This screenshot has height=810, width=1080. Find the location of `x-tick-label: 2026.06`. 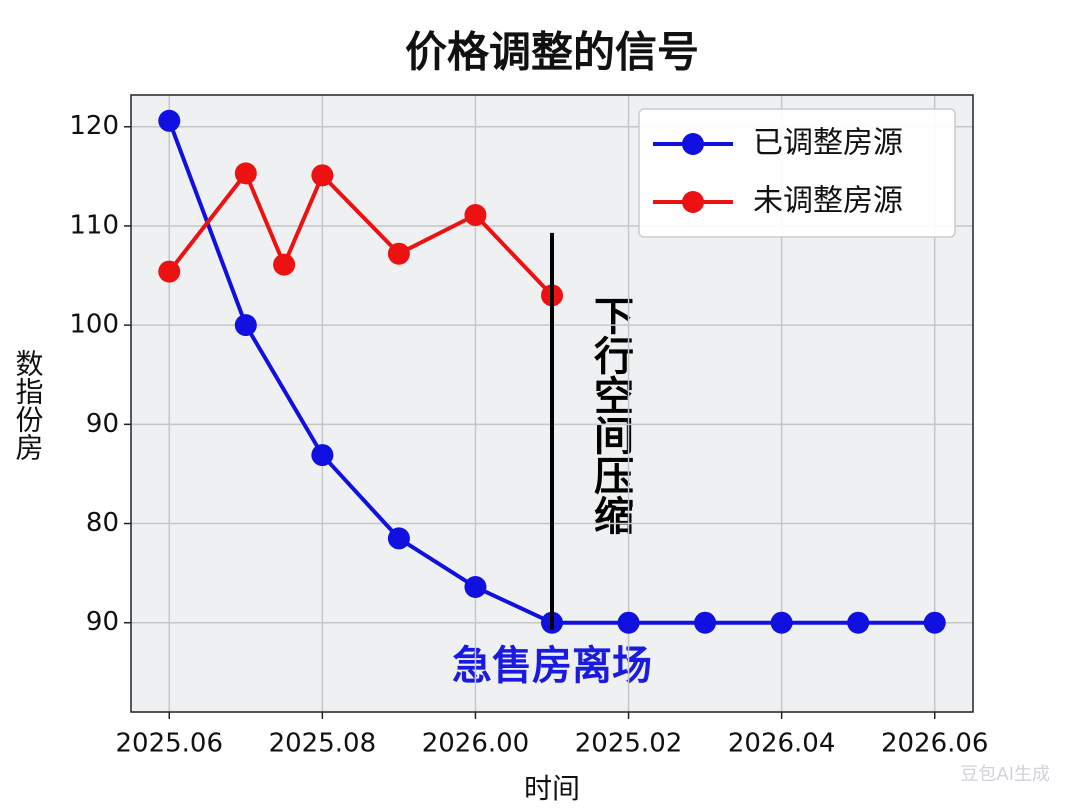

x-tick-label: 2026.06 is located at coordinates (935, 744).